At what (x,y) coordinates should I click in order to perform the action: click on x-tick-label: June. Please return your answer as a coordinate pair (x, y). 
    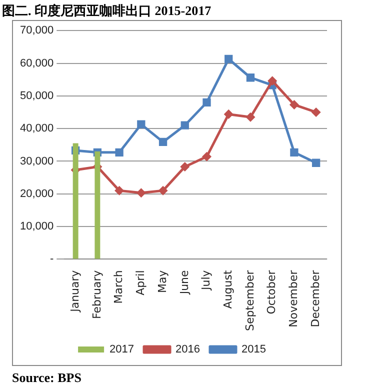
    Looking at the image, I should click on (184, 283).